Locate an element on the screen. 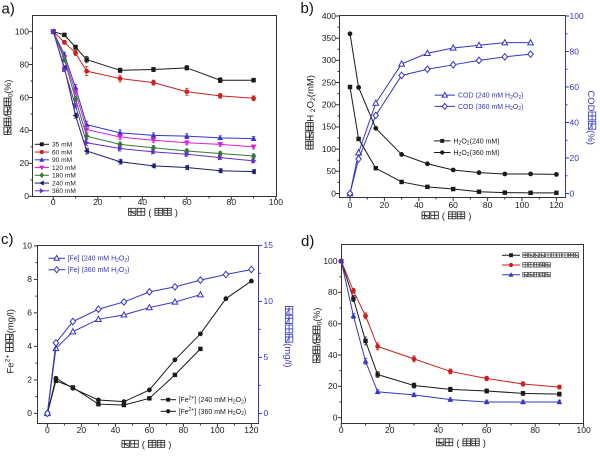 This screenshot has width=600, height=460. svg-text: [Fe is located at coordinates (184, 412).